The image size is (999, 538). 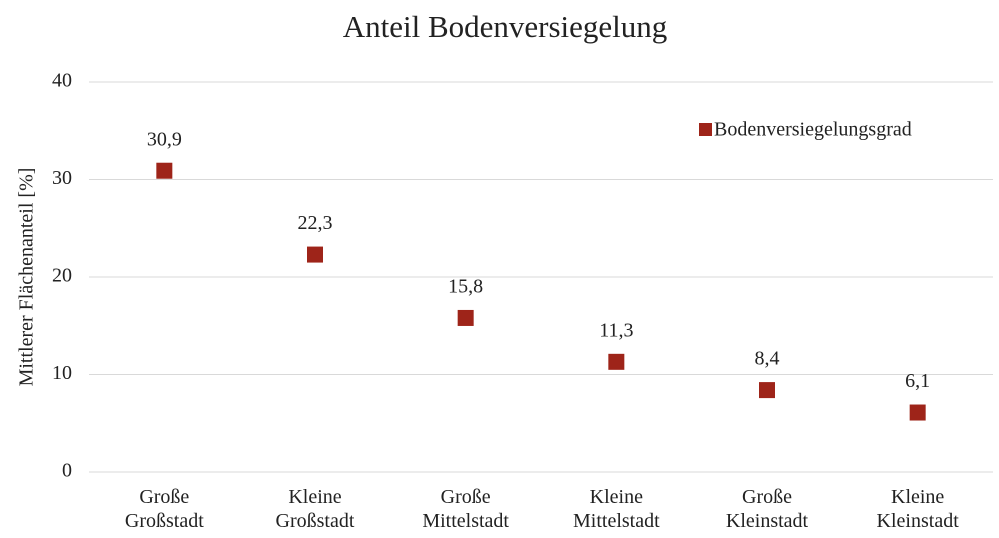 What do you see at coordinates (505, 26) in the screenshot?
I see `chart-title: Anteil Bodenversiegelung` at bounding box center [505, 26].